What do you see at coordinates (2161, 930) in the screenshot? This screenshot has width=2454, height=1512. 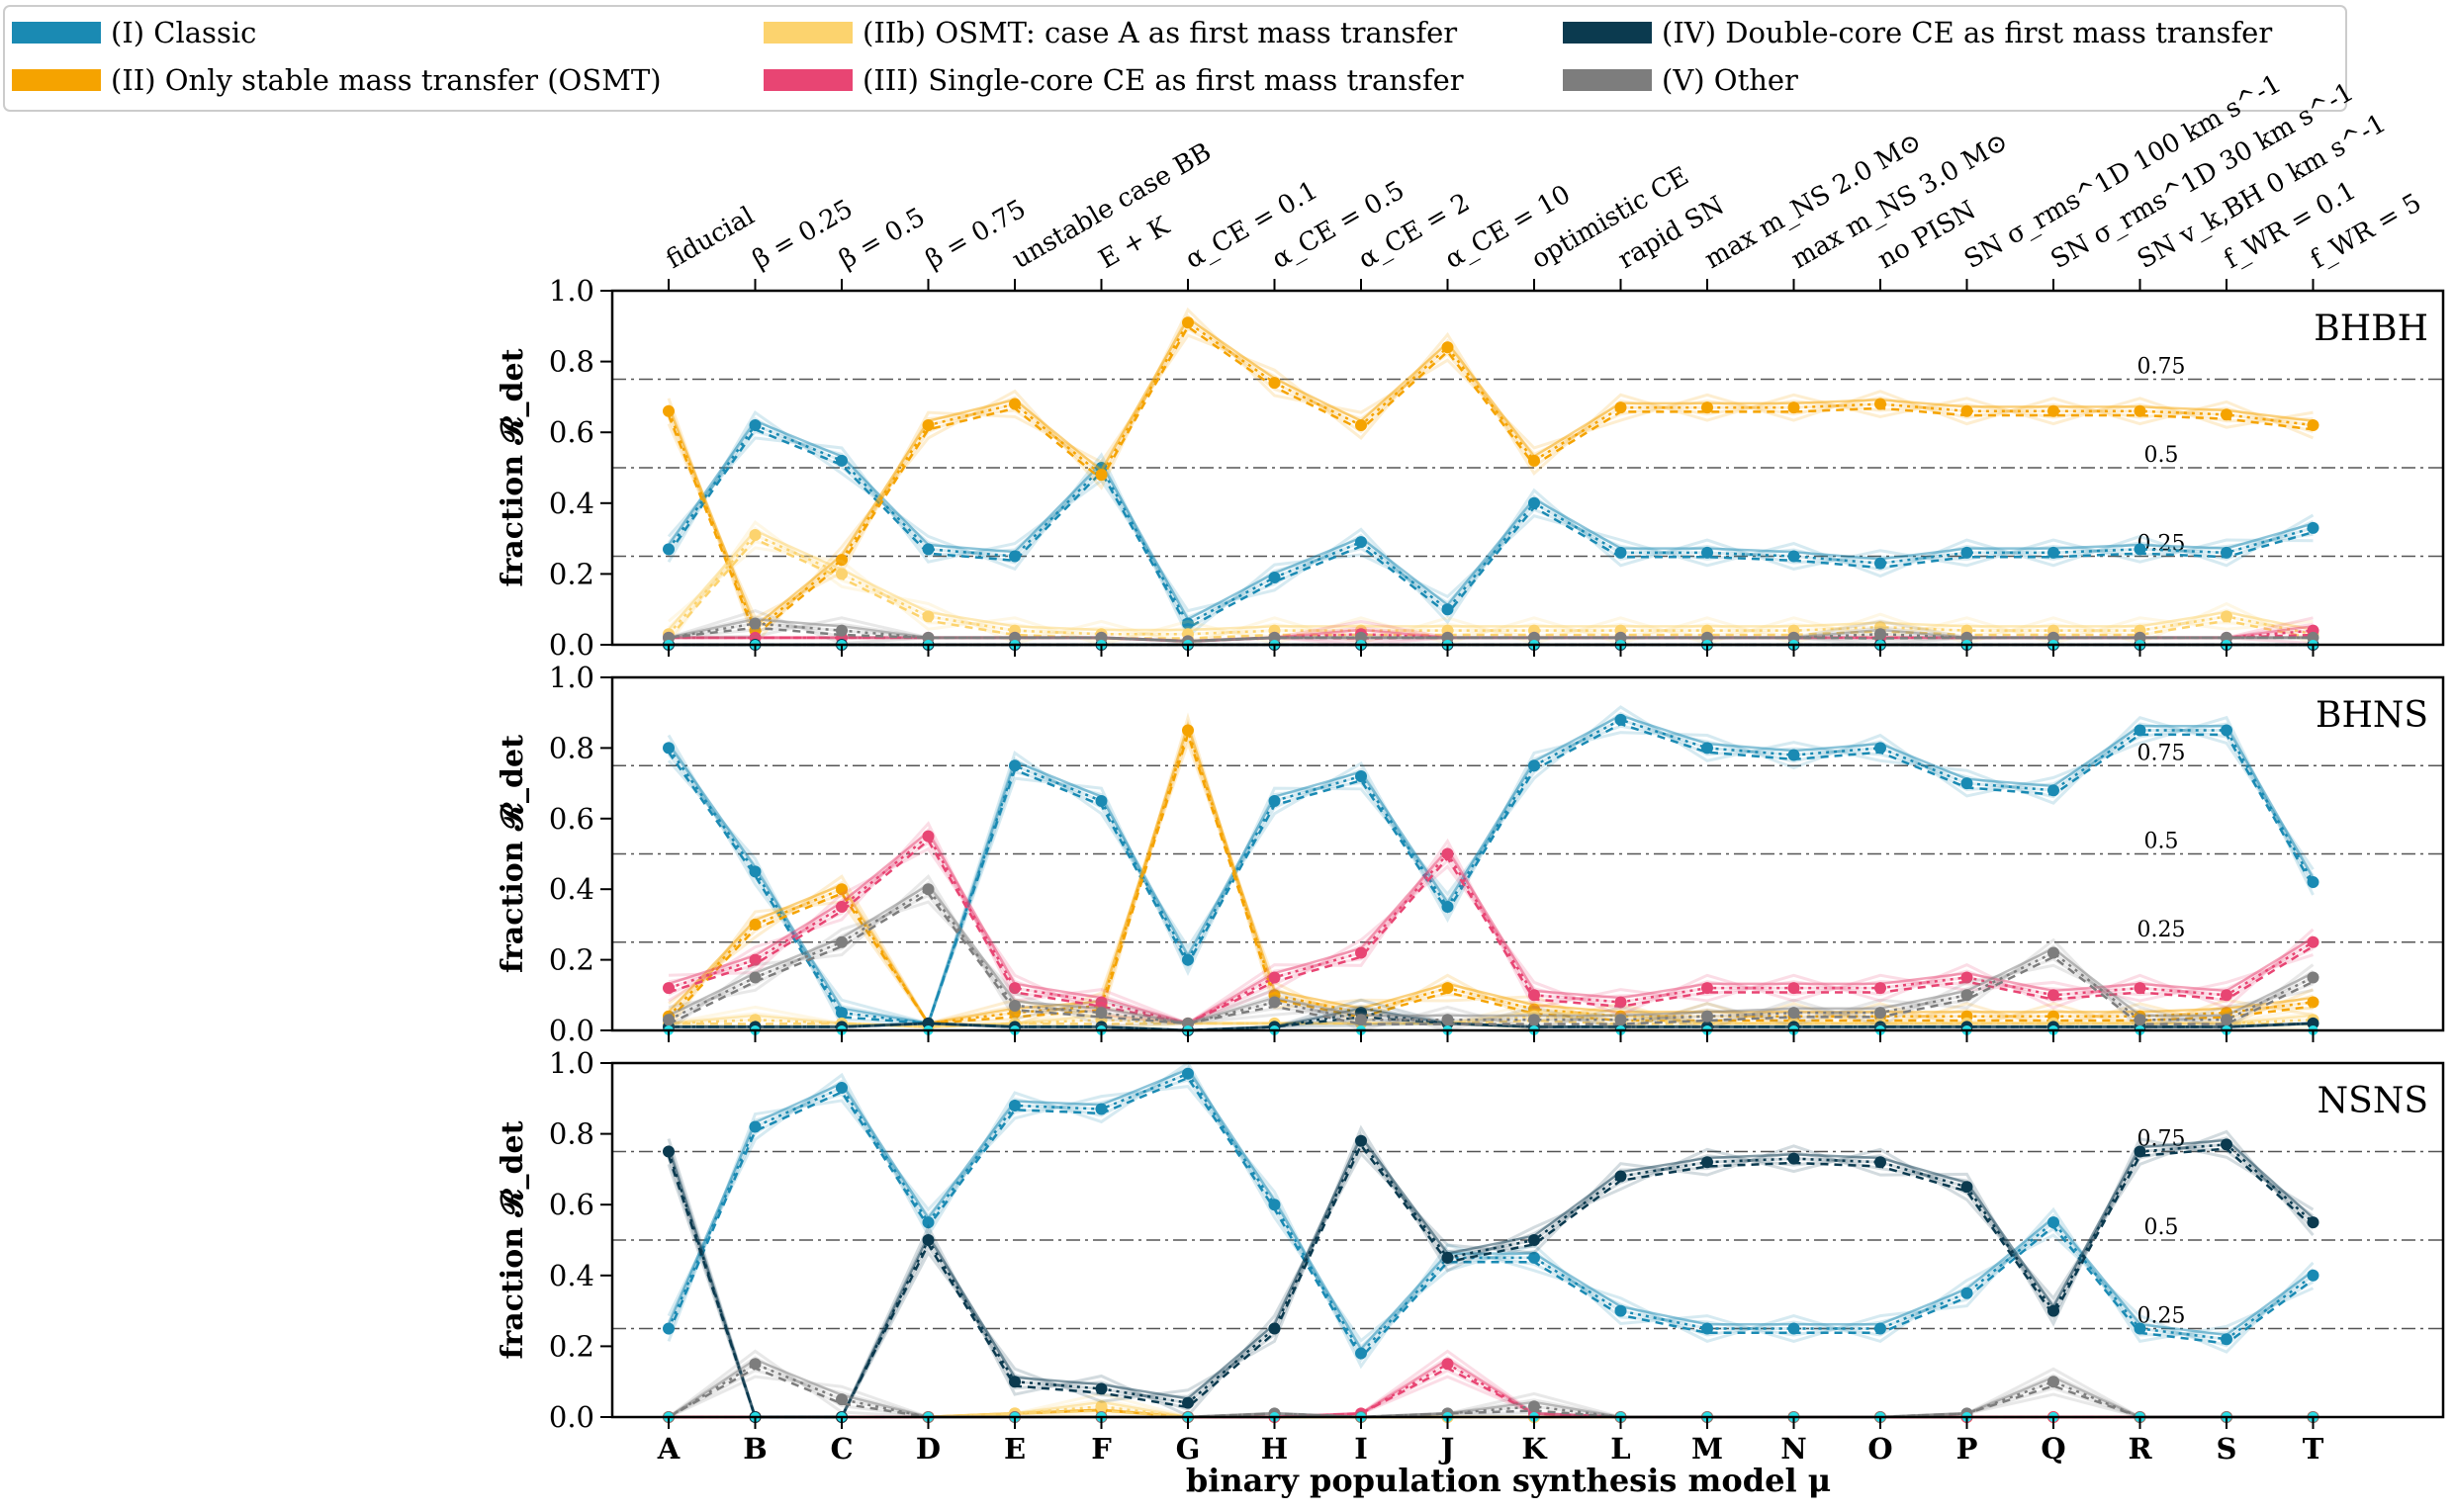 I see `reference-line-label: 0.25` at bounding box center [2161, 930].